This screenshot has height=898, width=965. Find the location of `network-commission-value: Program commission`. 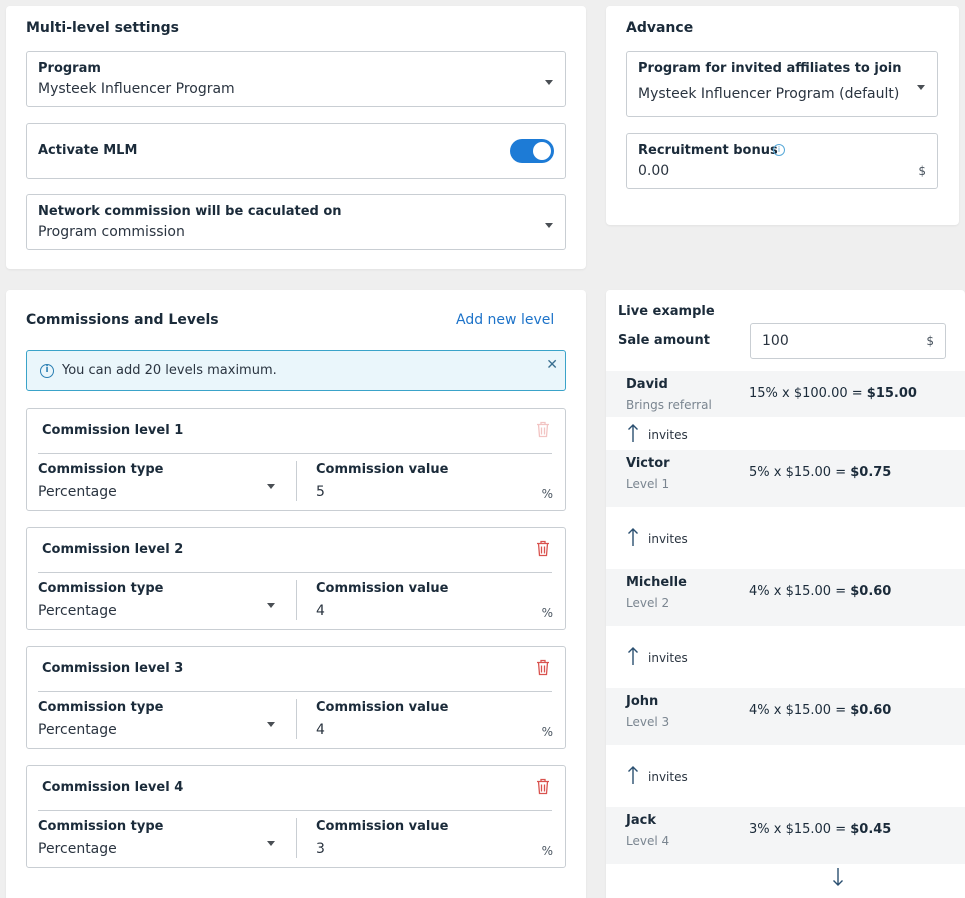

network-commission-value: Program commission is located at coordinates (111, 232).